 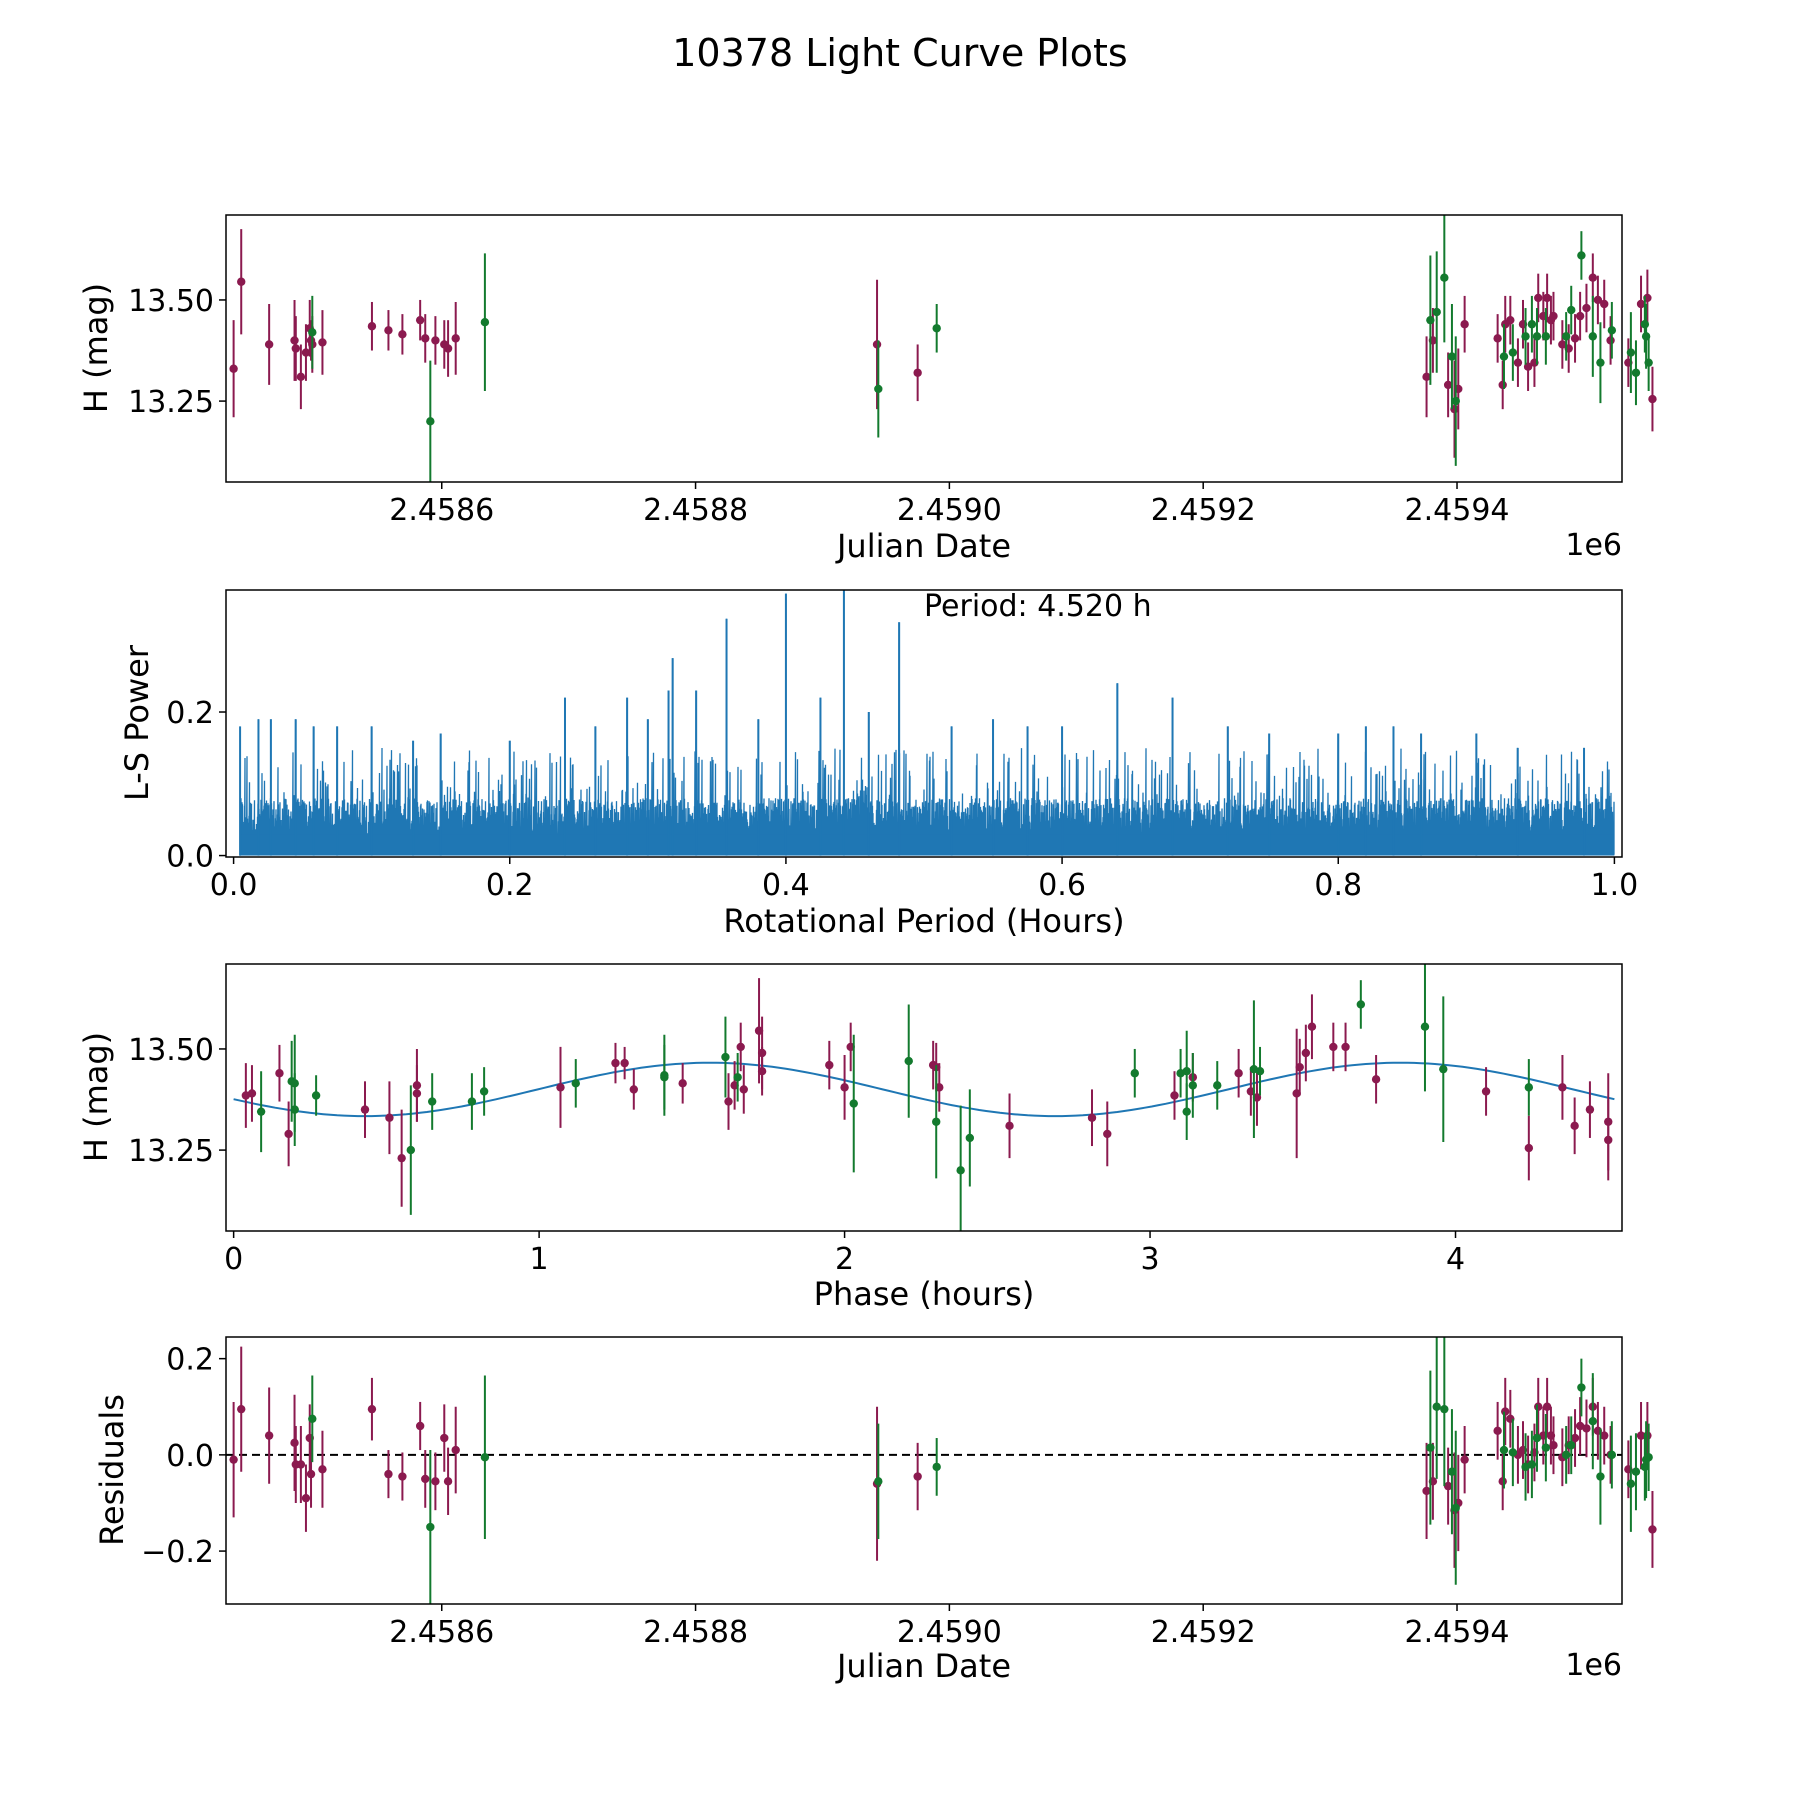 What do you see at coordinates (1150, 1259) in the screenshot?
I see `phased-xtick-label: 3` at bounding box center [1150, 1259].